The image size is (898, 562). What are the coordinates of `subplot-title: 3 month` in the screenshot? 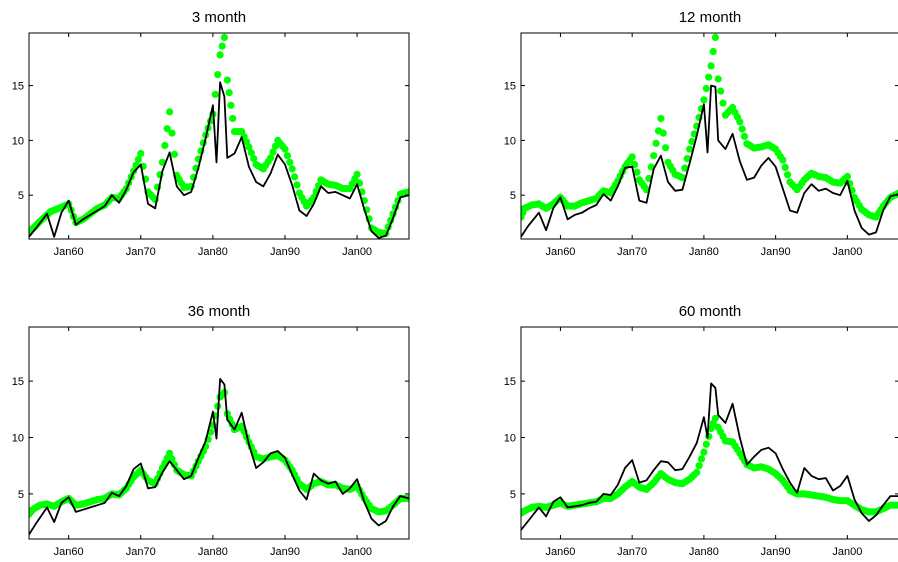 It's located at (219, 17).